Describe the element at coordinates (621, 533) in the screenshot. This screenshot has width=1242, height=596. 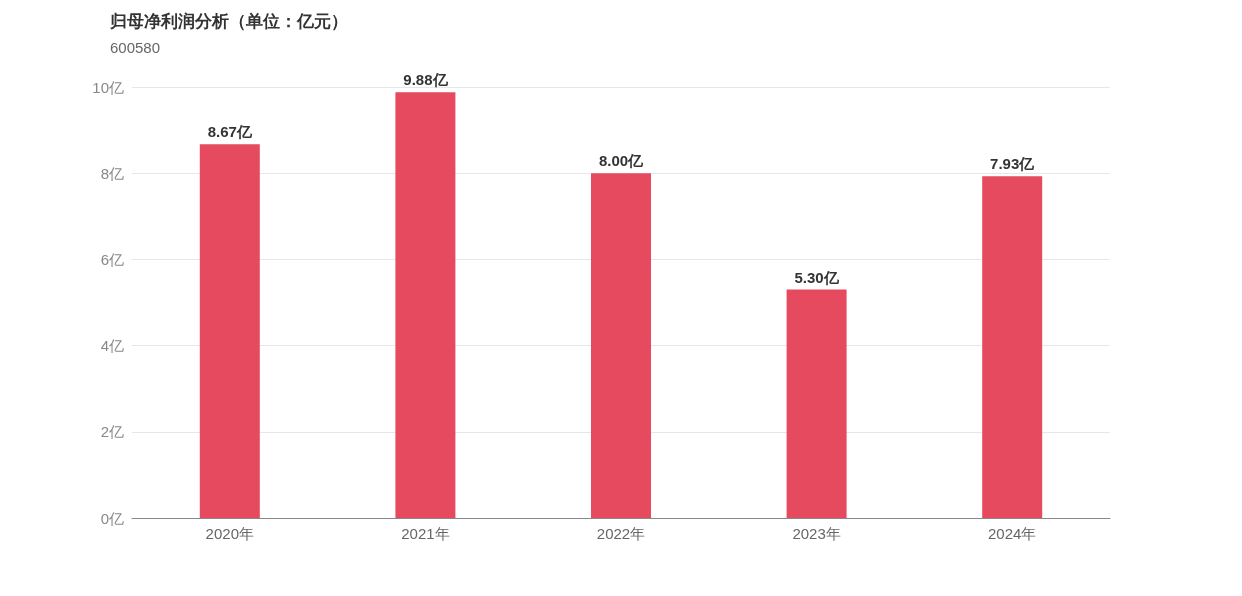
I see `x-tick-label: 2022年` at that location.